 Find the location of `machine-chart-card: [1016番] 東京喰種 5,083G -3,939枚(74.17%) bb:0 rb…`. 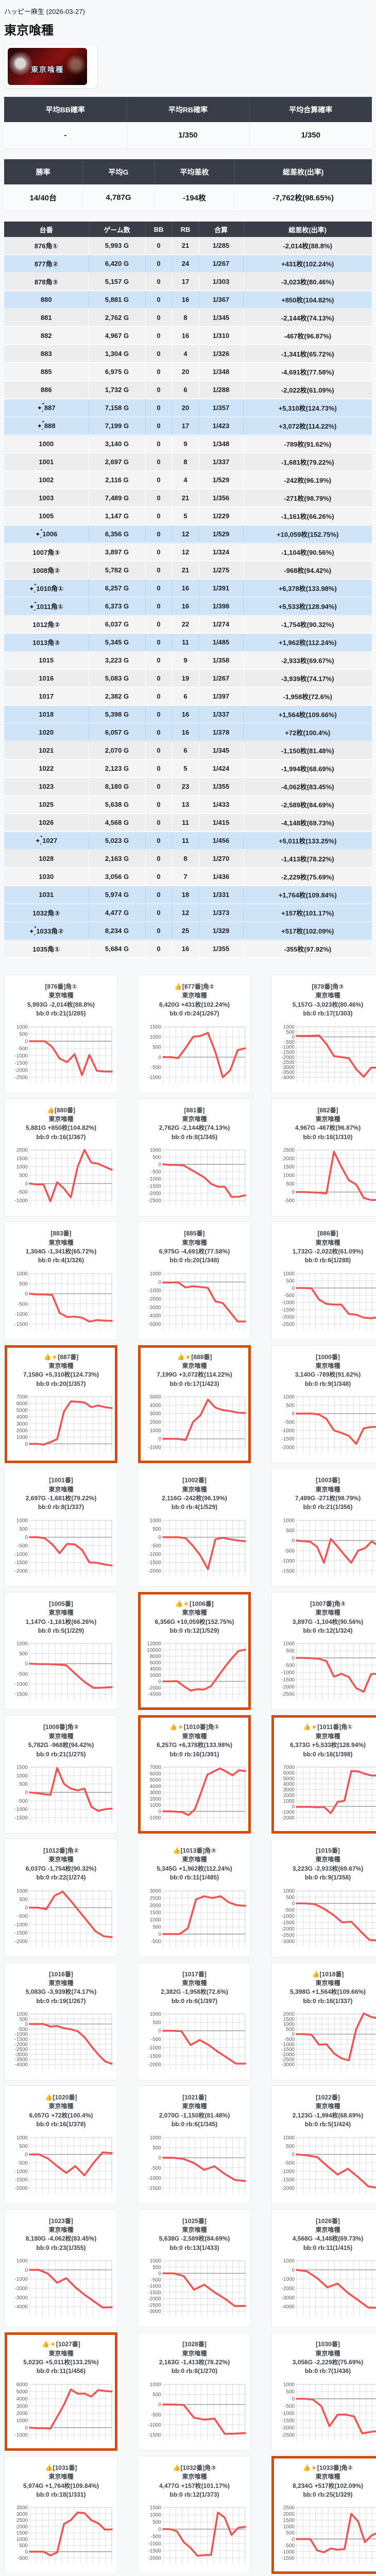

machine-chart-card: [1016番] 東京喰種 5,083G -3,939枚(74.17%) bb:0 rb… is located at coordinates (61, 2021).